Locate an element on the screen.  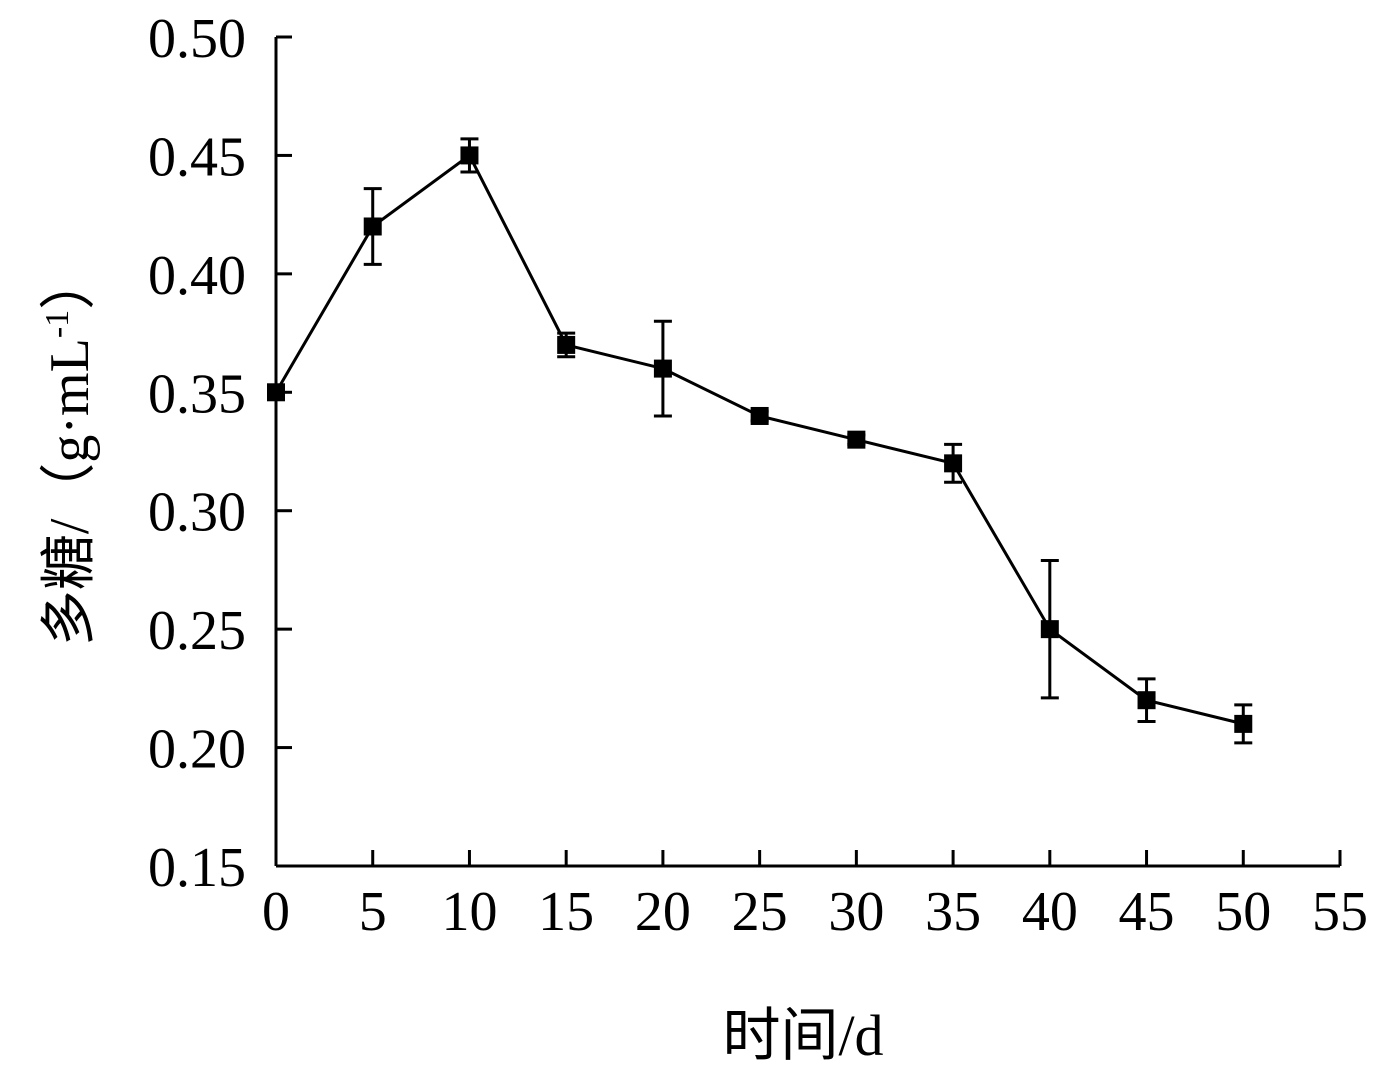
y-axis-label-end: ） is located at coordinates (70, 282).